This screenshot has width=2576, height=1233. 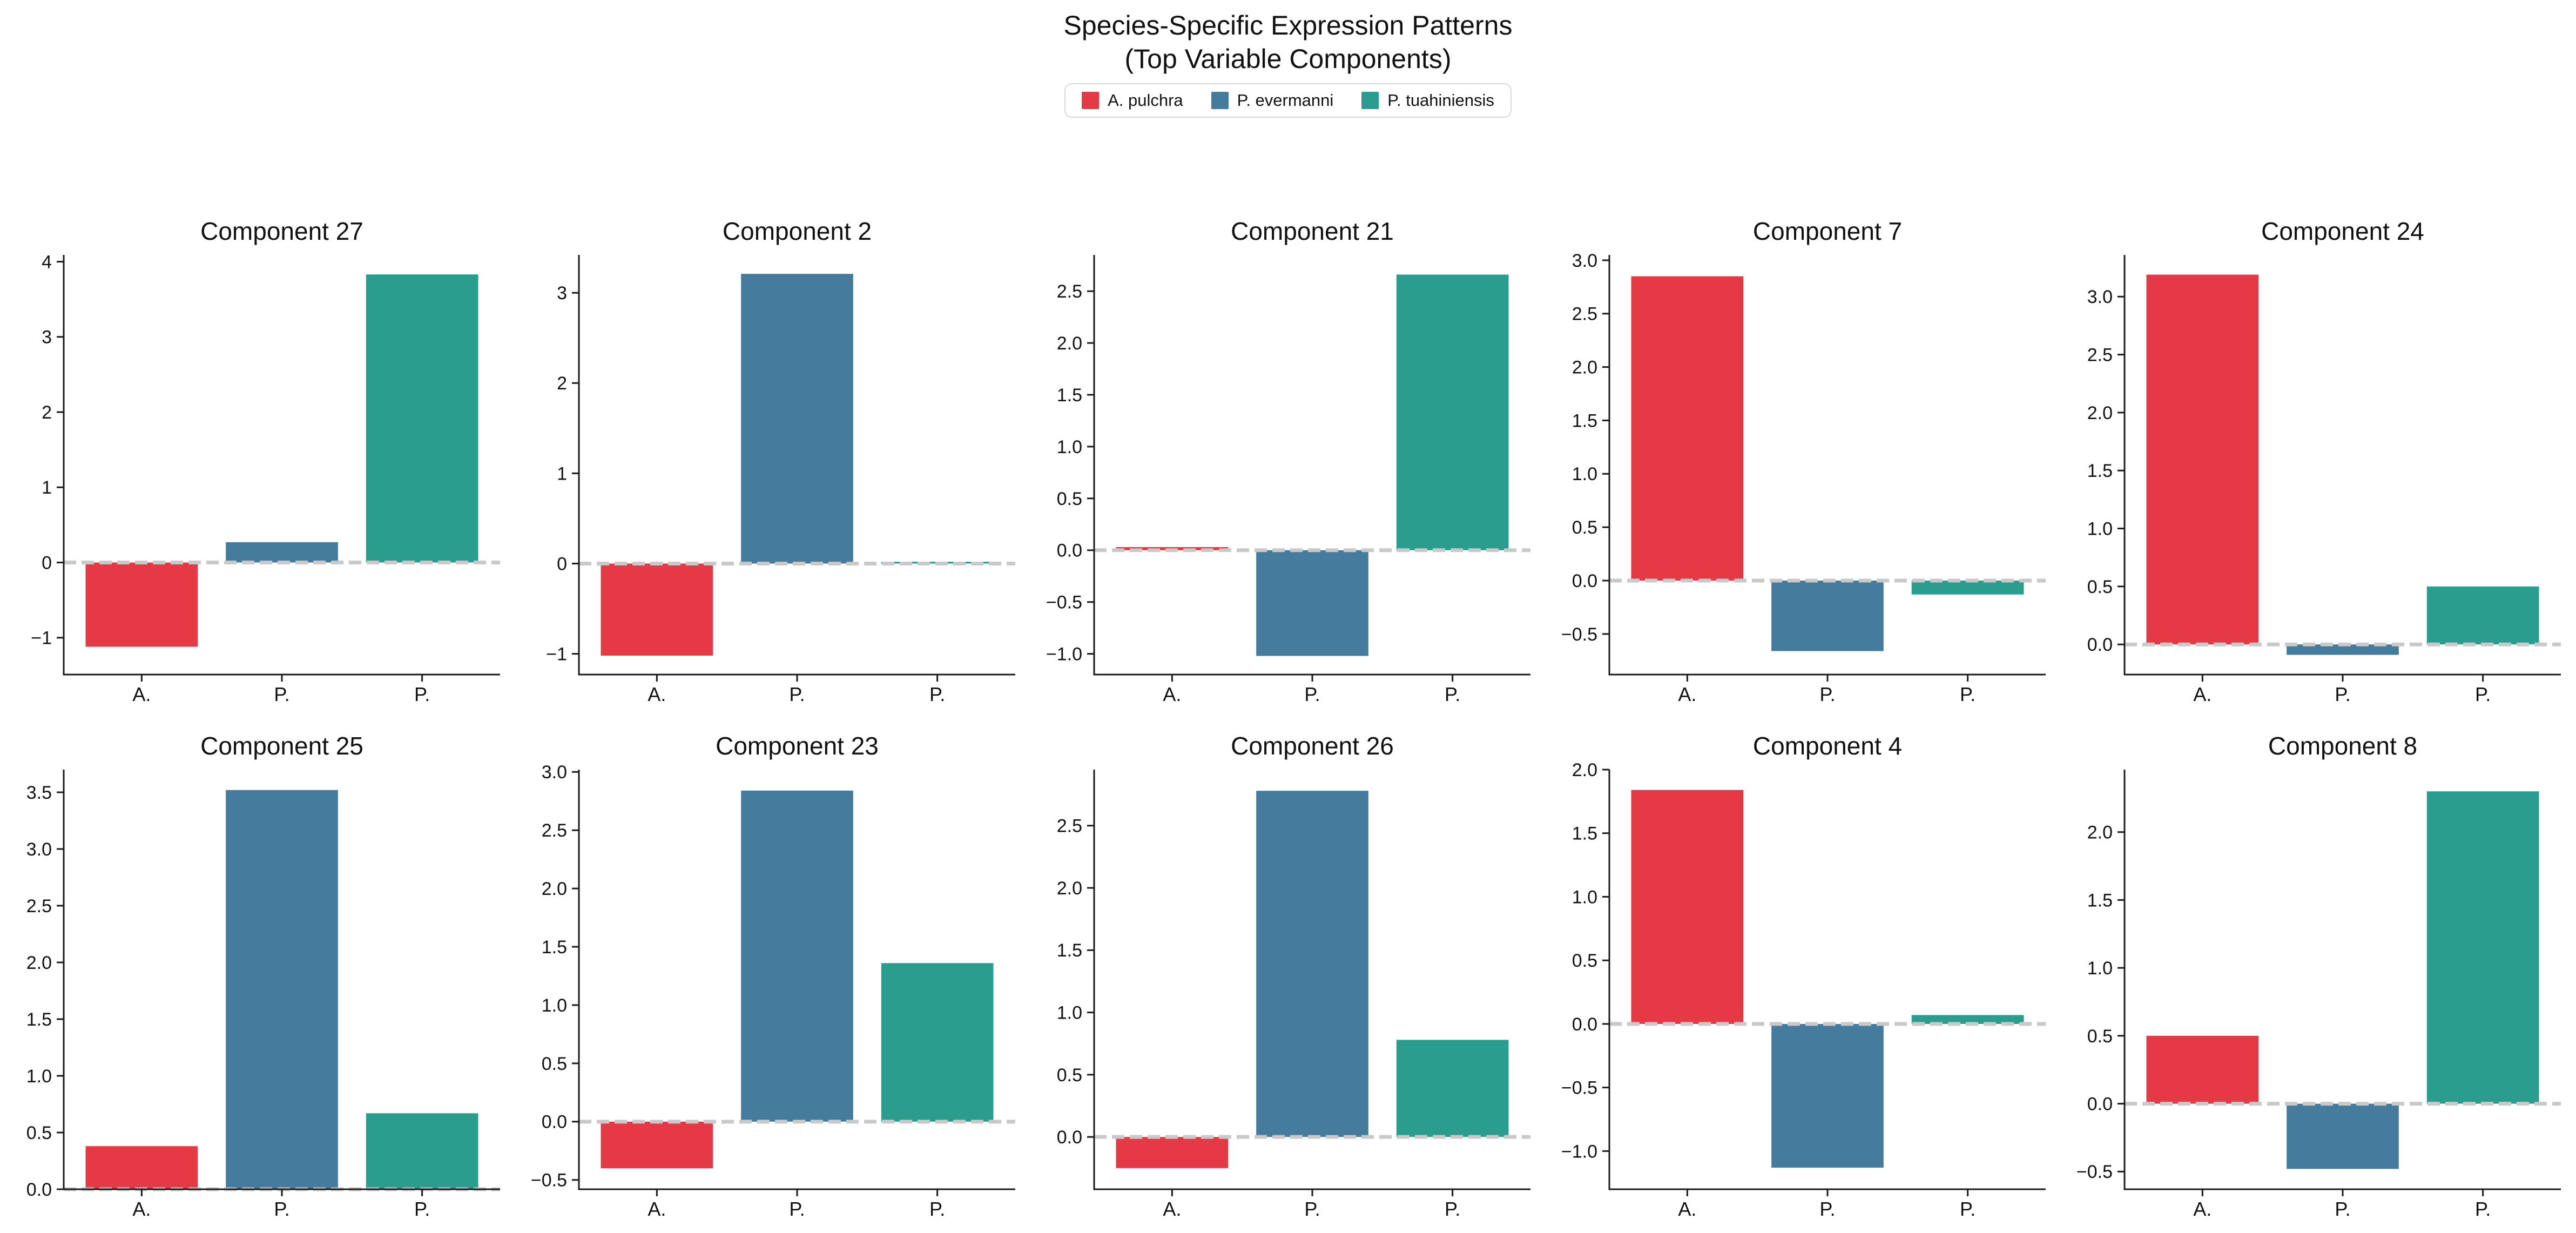 I want to click on y-tick-label: 3.5, so click(x=39, y=793).